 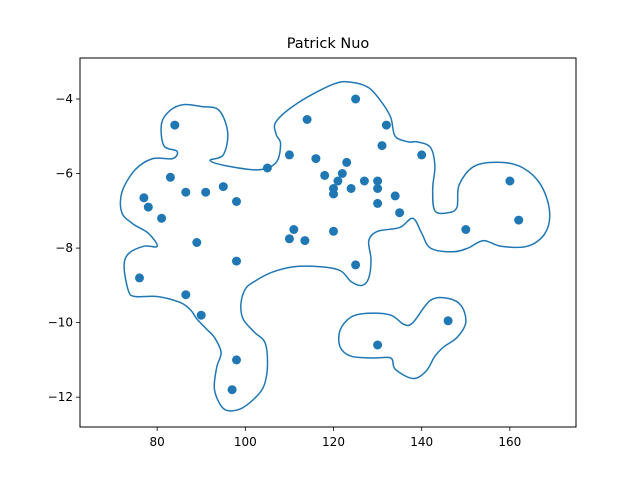 I want to click on x-tick-label: 80, so click(x=157, y=442).